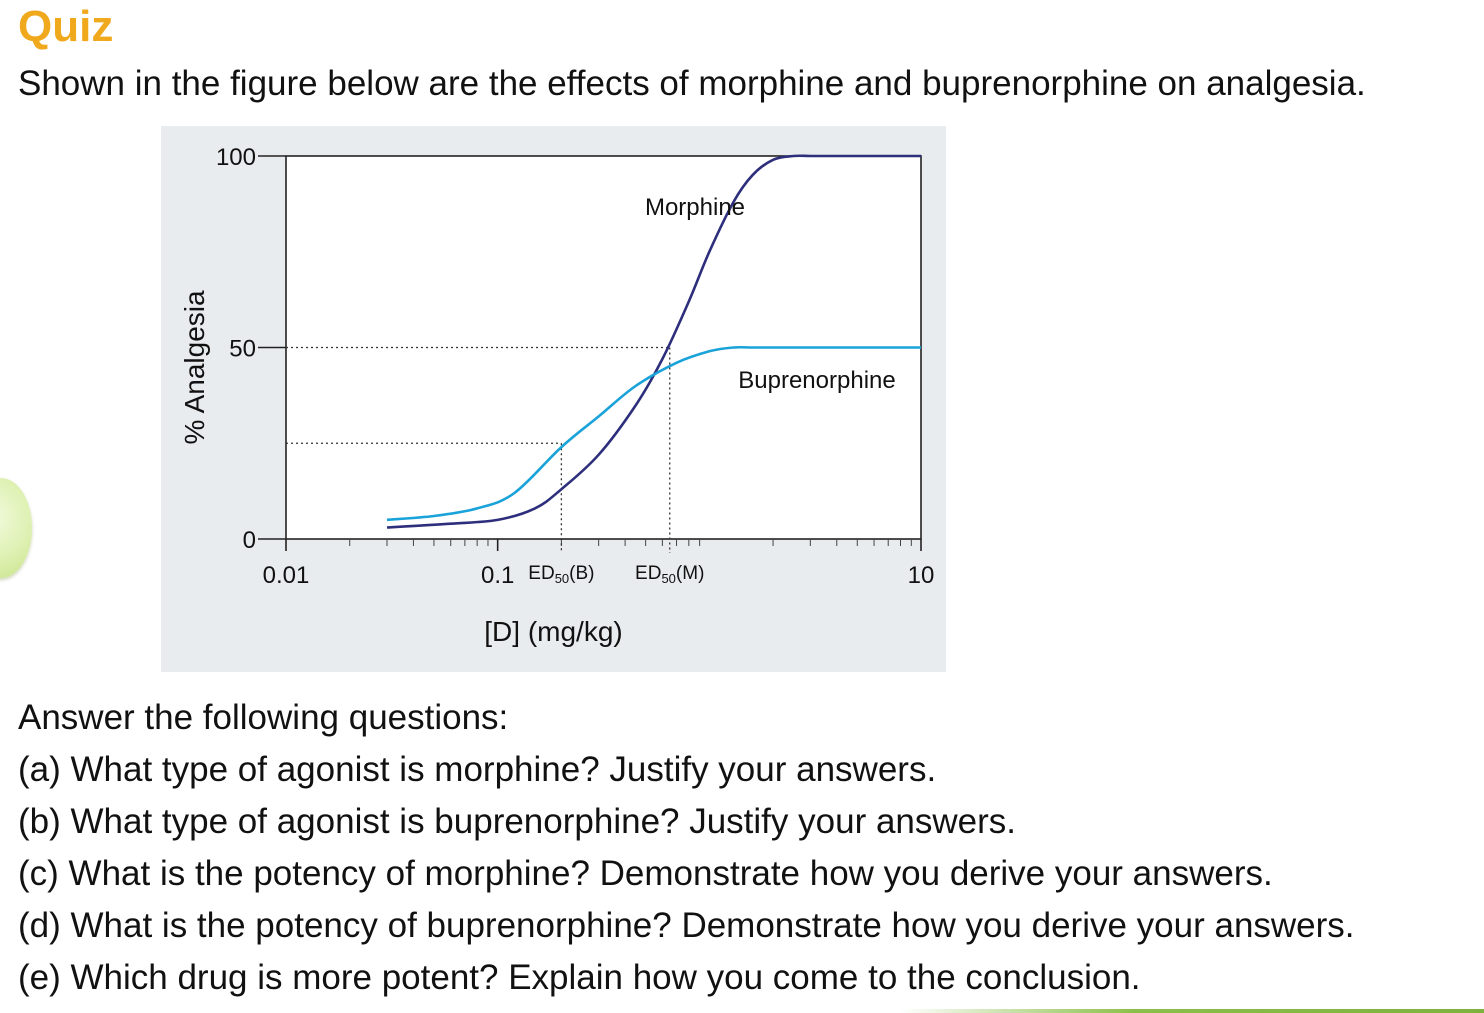 The height and width of the screenshot is (1013, 1484). What do you see at coordinates (497, 575) in the screenshot?
I see `x-tick-label: 0.1` at bounding box center [497, 575].